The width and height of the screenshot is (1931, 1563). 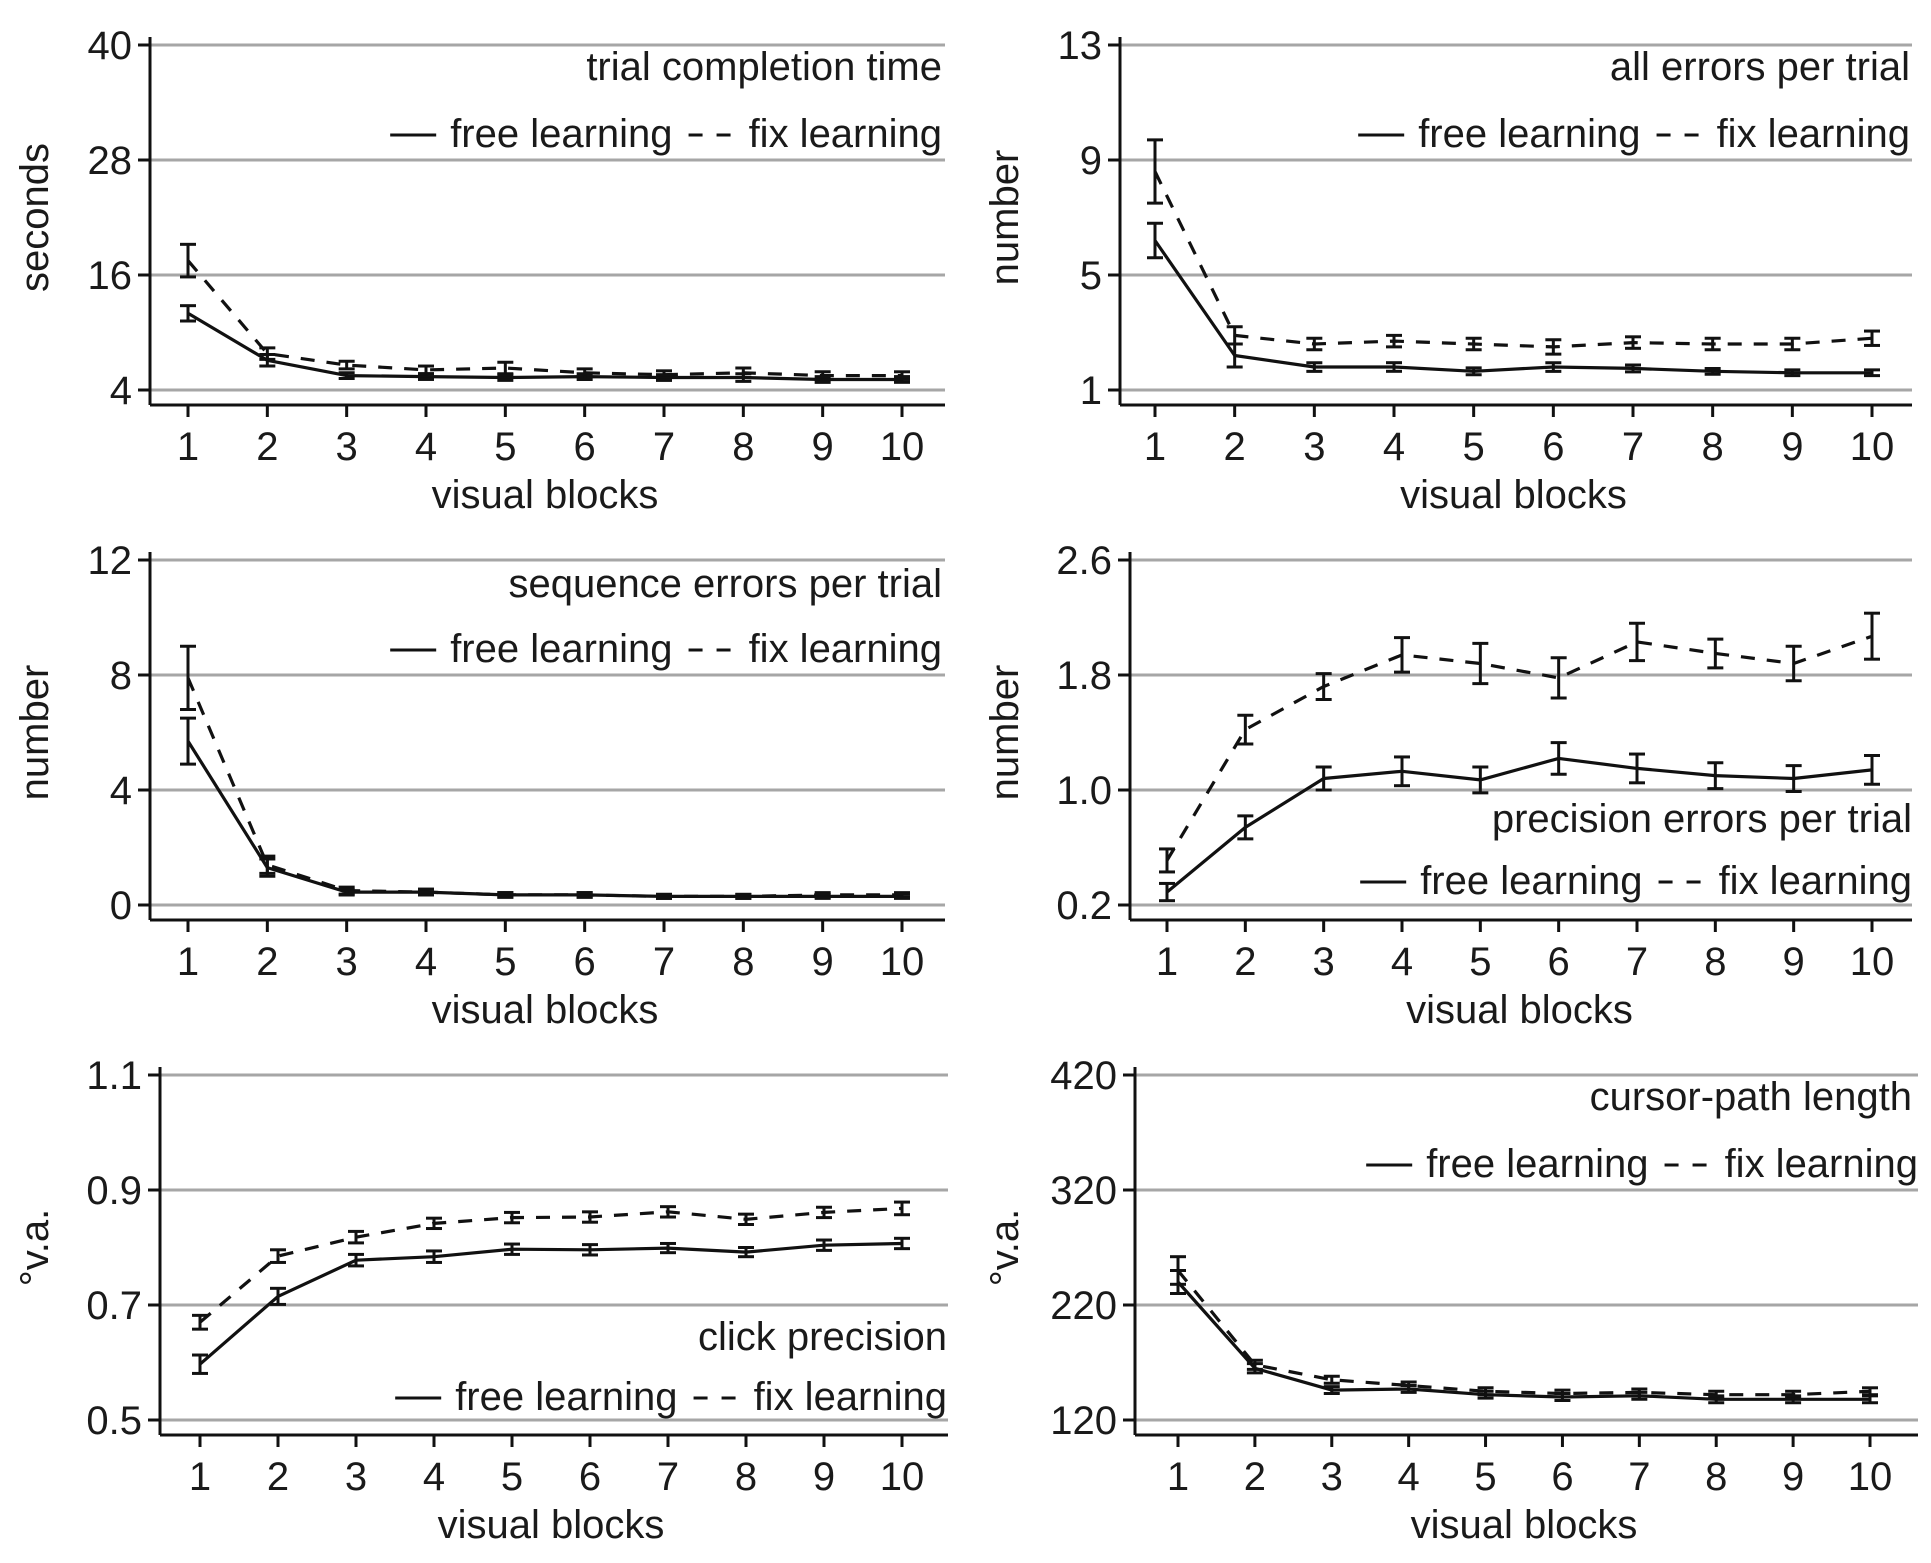 What do you see at coordinates (1084, 561) in the screenshot?
I see `y-tick-label: 2.6` at bounding box center [1084, 561].